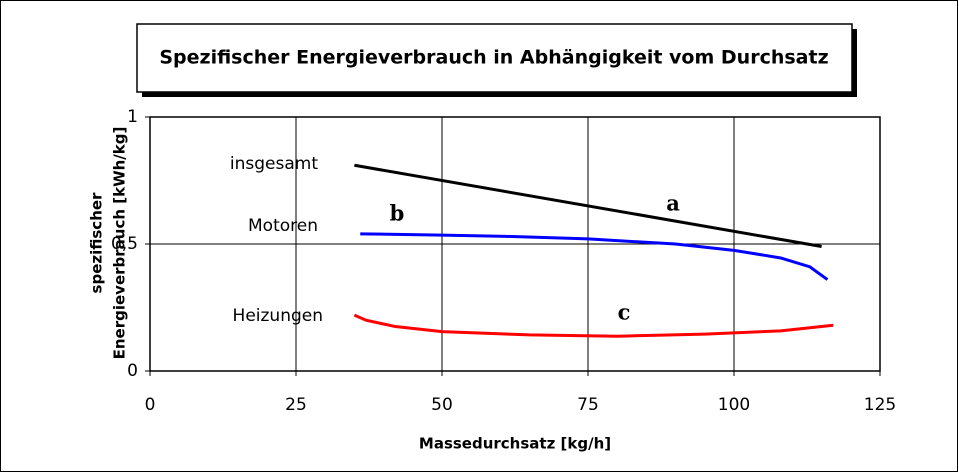 The image size is (959, 473). I want to click on y-axis-label: spezifischer, so click(97, 243).